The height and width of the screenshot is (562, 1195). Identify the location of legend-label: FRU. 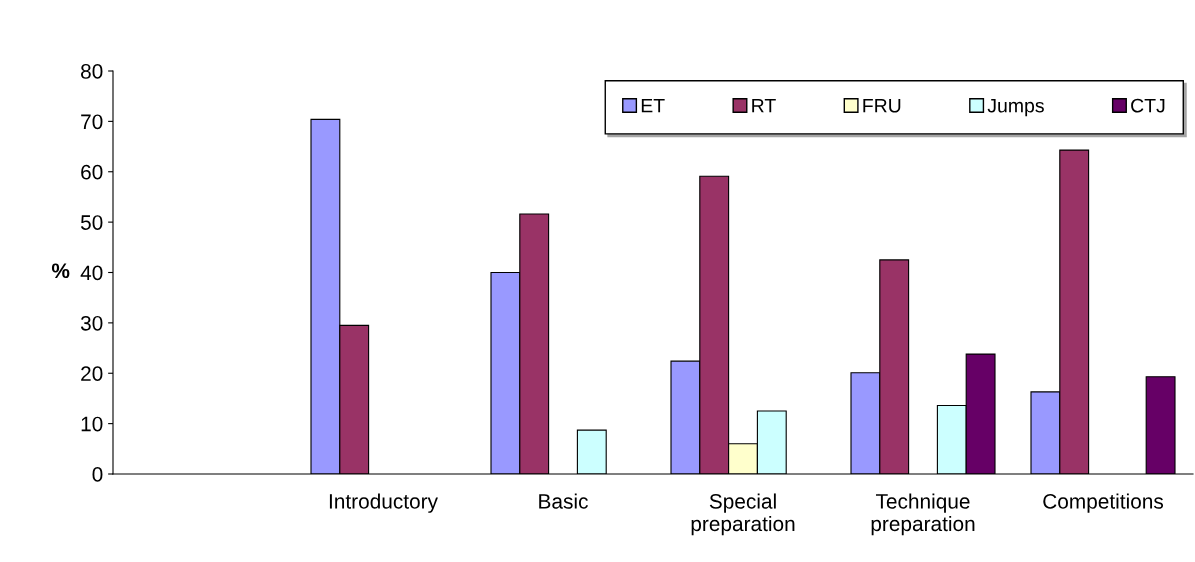
(882, 105).